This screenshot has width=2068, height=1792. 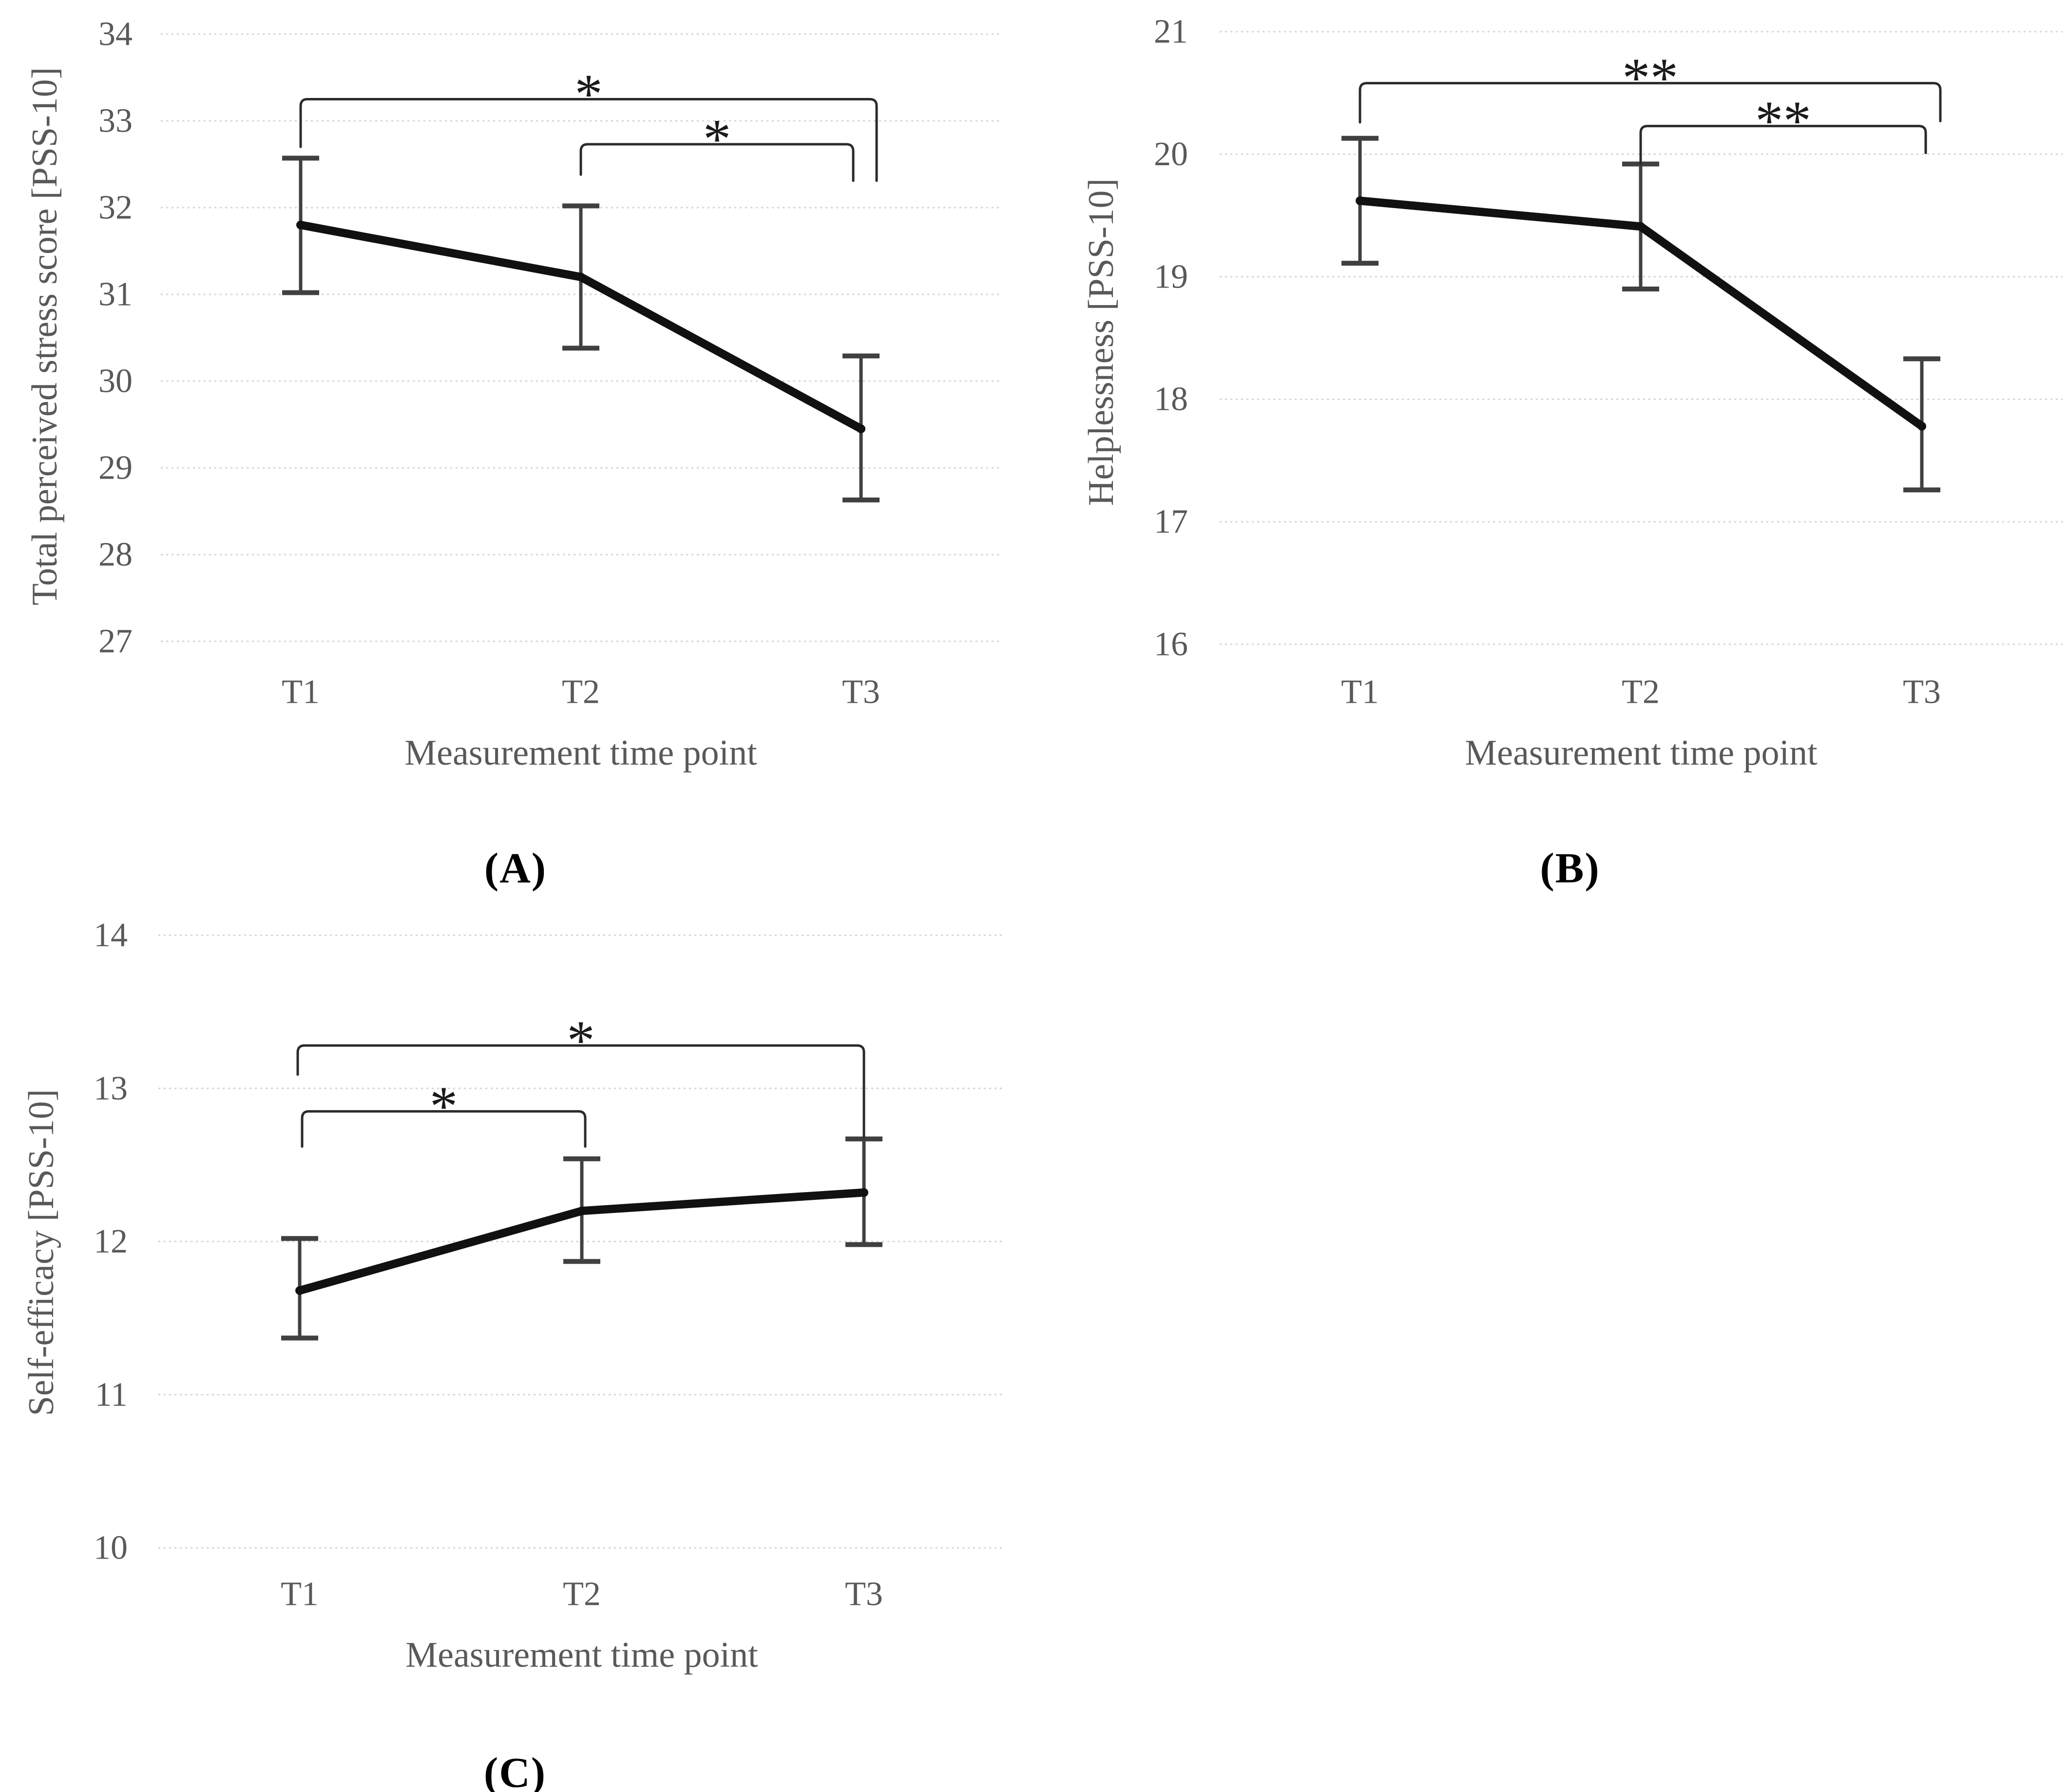 I want to click on y-tick-label: 12, so click(x=111, y=1241).